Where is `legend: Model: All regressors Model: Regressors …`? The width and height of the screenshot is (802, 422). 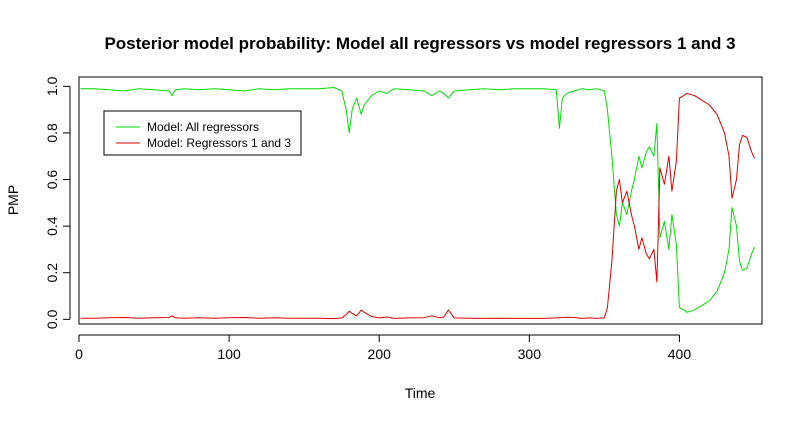
legend: Model: All regressors Model: Regressors … is located at coordinates (202, 133).